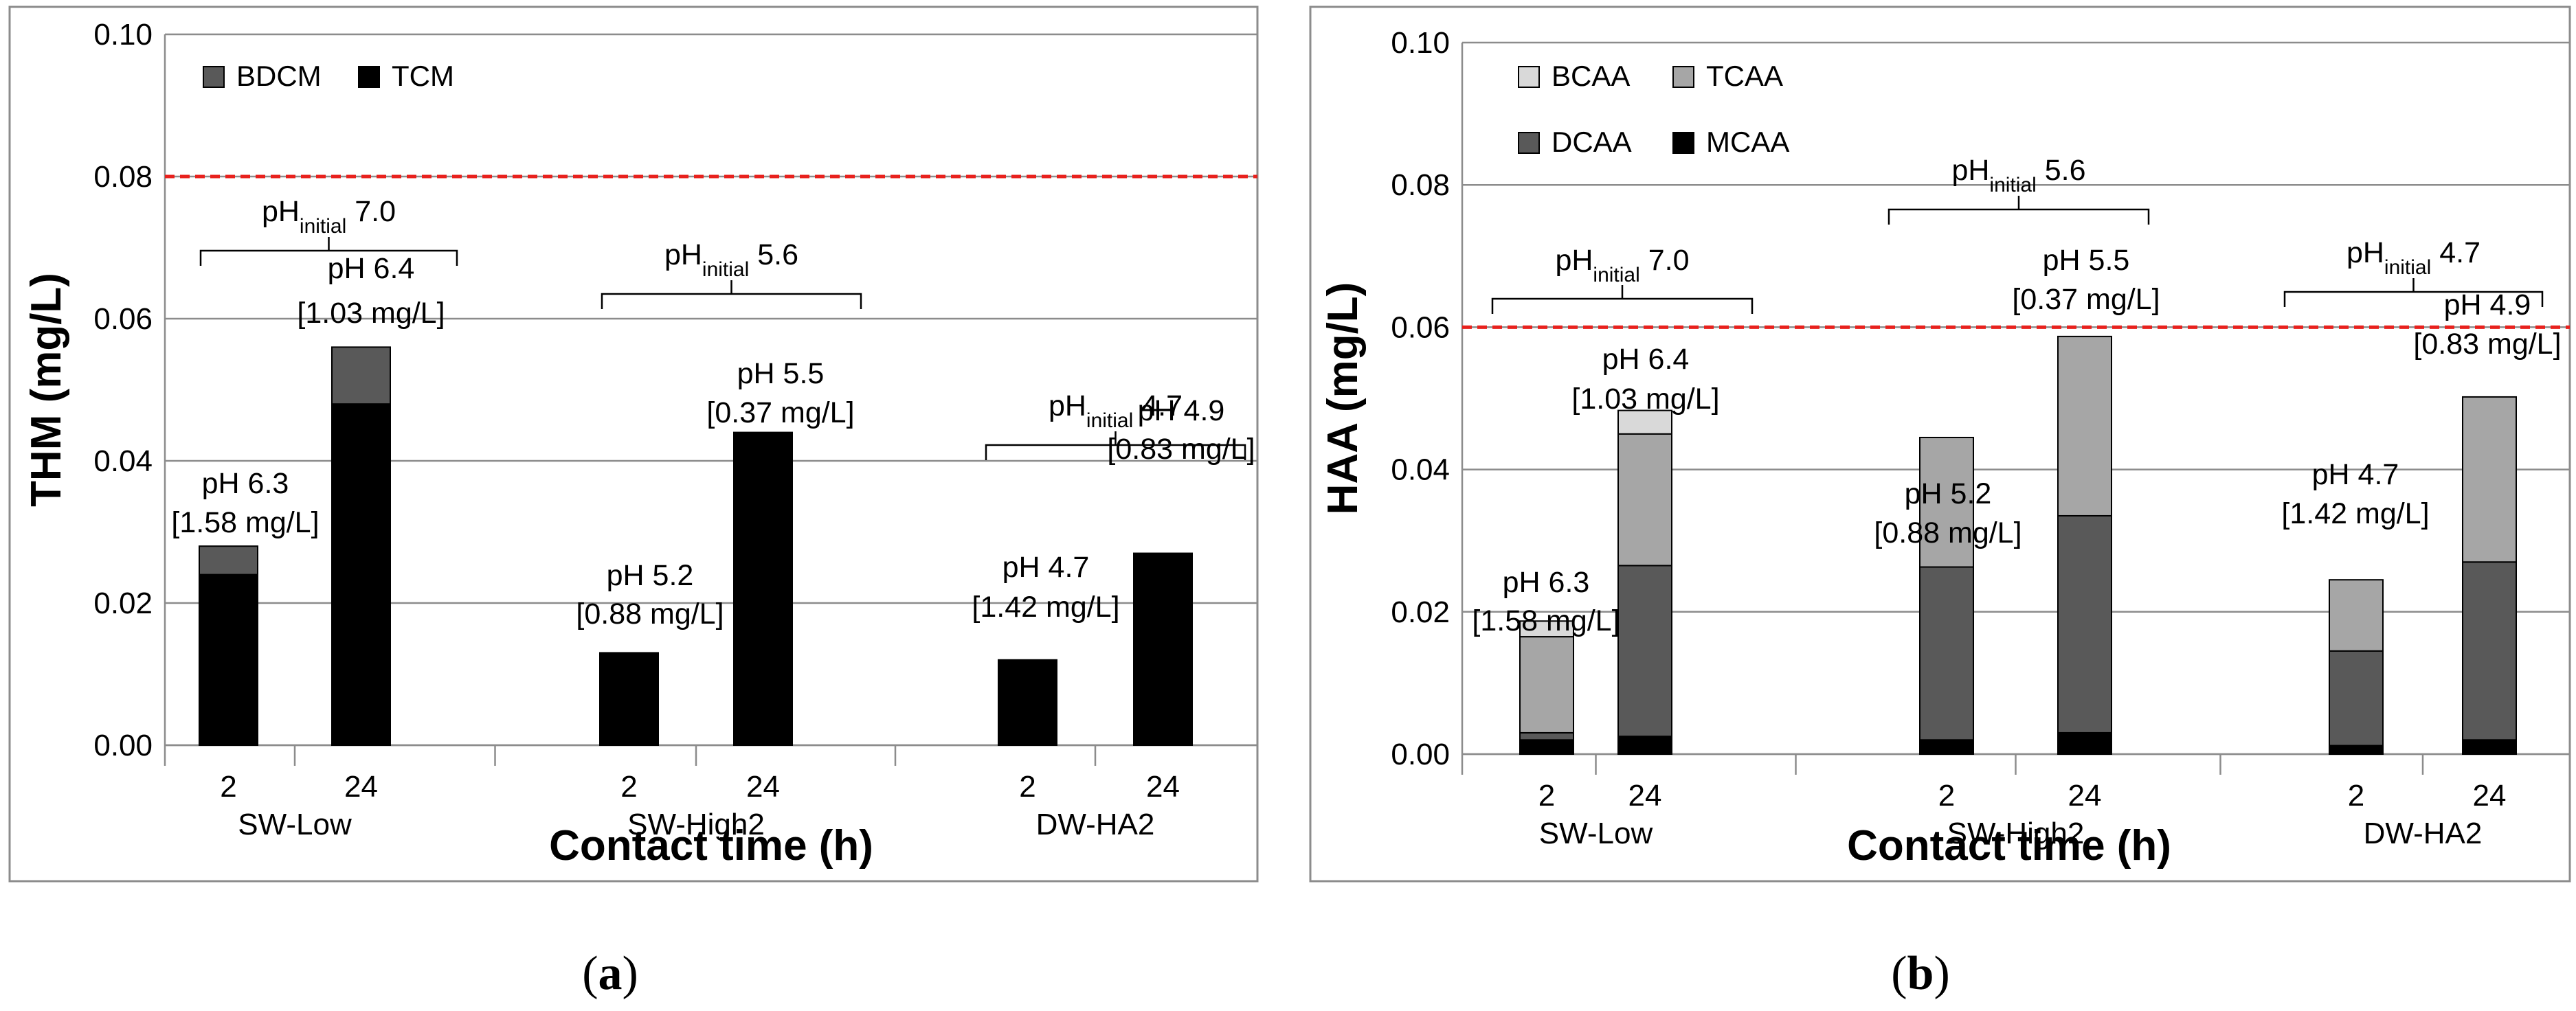  Describe the element at coordinates (1529, 77) in the screenshot. I see `legend-swatch-bcaa` at that location.